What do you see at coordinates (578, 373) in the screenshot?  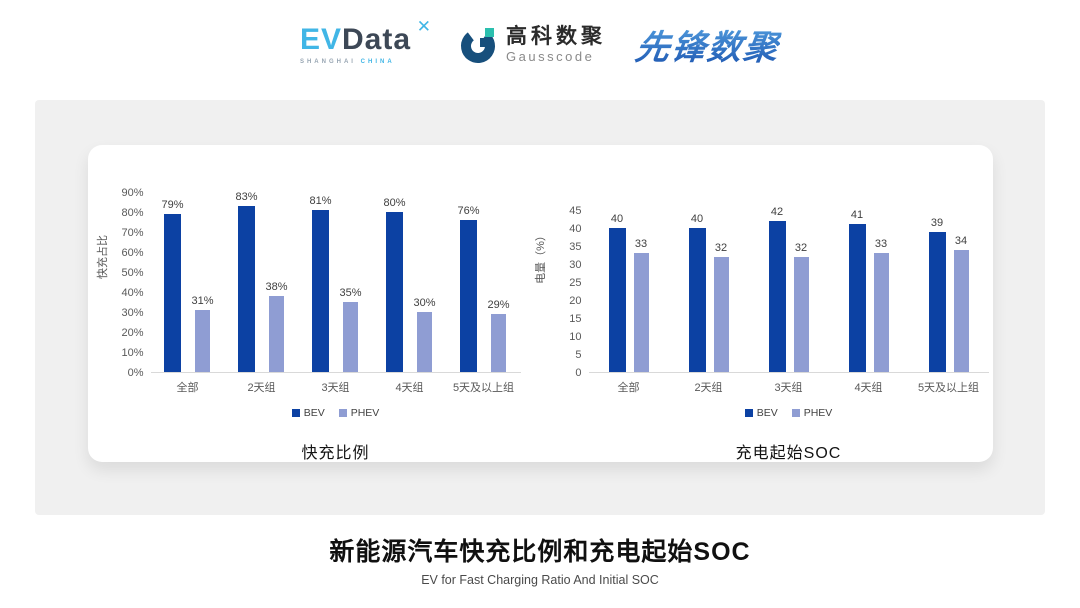 I see `y-tick-label: 0` at bounding box center [578, 373].